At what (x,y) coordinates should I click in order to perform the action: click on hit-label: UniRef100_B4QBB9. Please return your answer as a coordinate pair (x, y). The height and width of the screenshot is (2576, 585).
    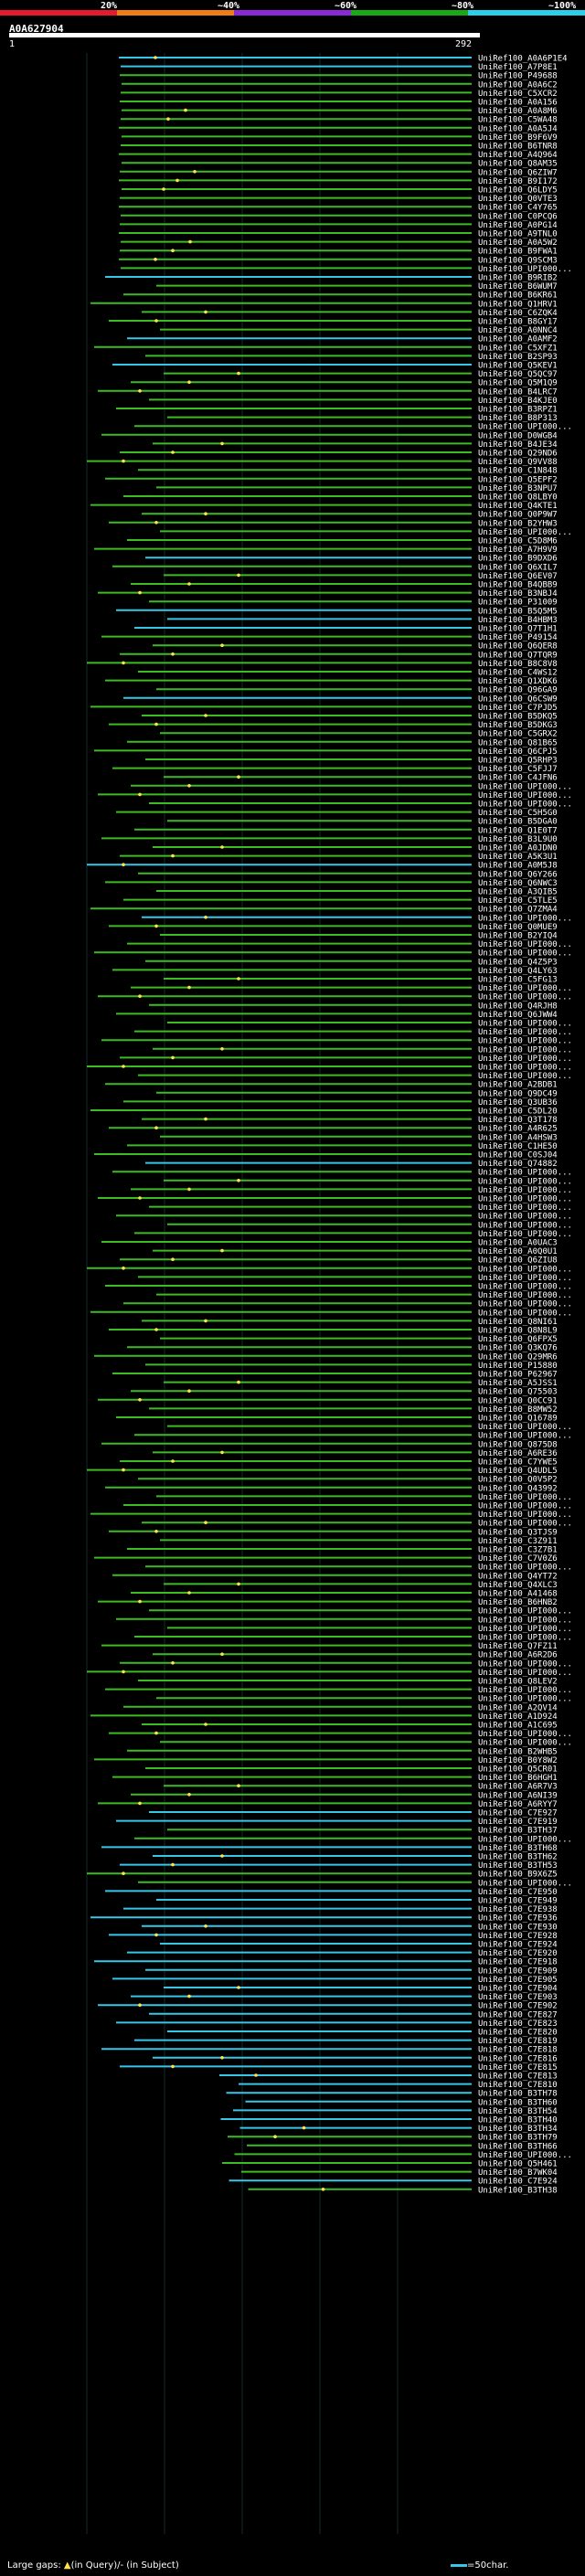
    Looking at the image, I should click on (518, 585).